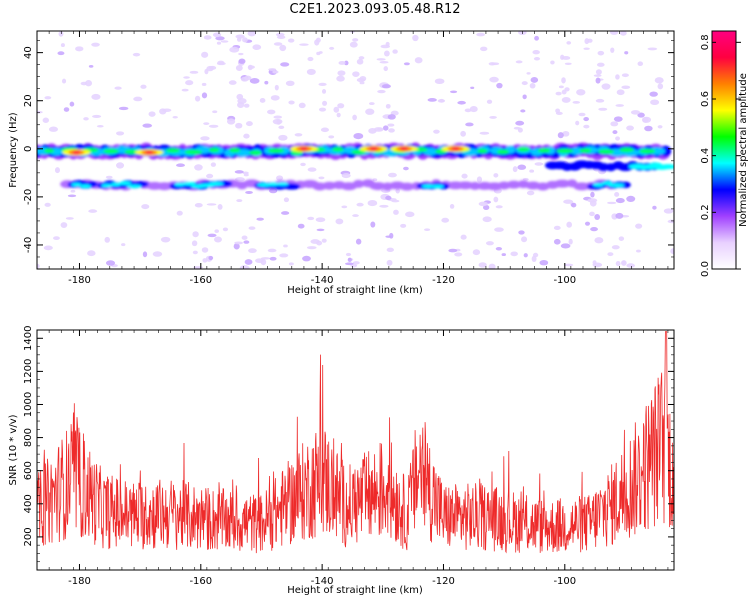 This screenshot has width=750, height=600. Describe the element at coordinates (28, 470) in the screenshot. I see `y-tick-label: 600` at that location.